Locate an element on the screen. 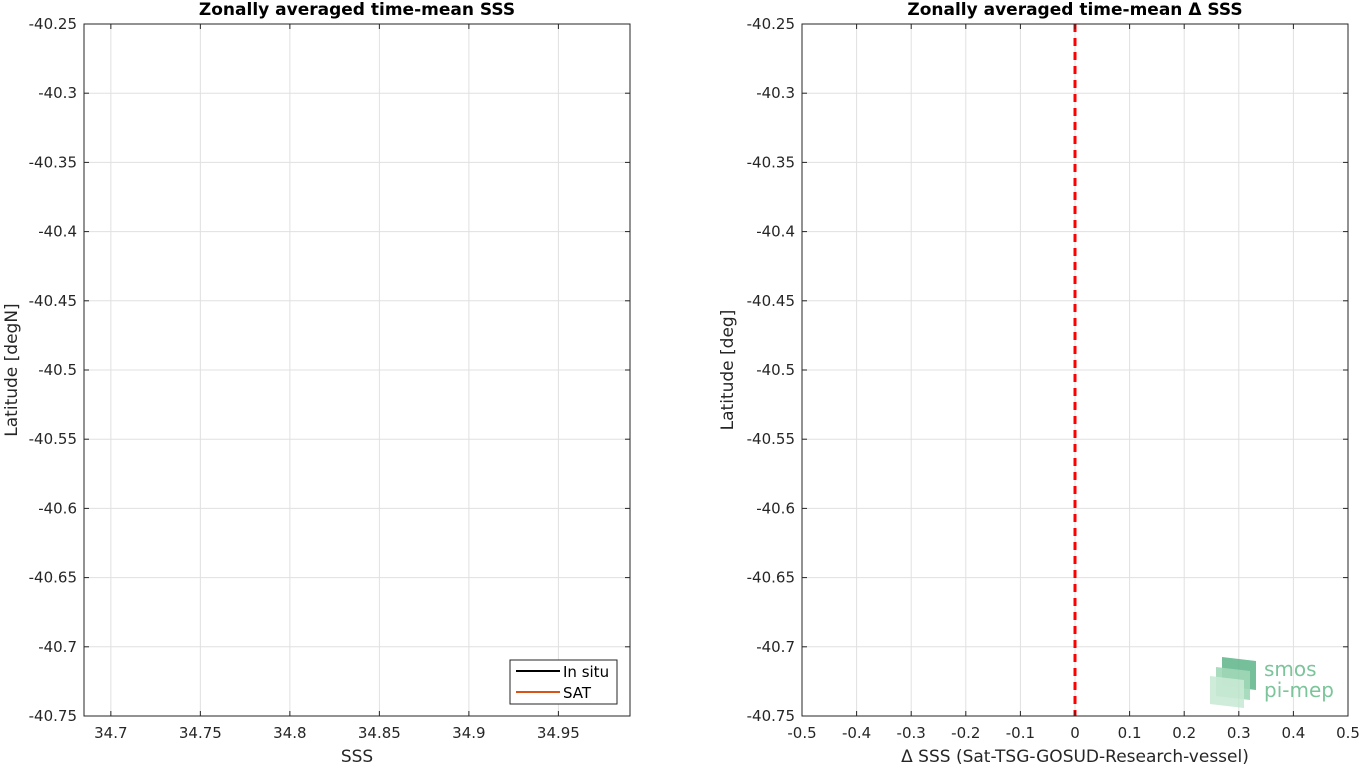  logo-emblem-icon is located at coordinates (1233, 682).